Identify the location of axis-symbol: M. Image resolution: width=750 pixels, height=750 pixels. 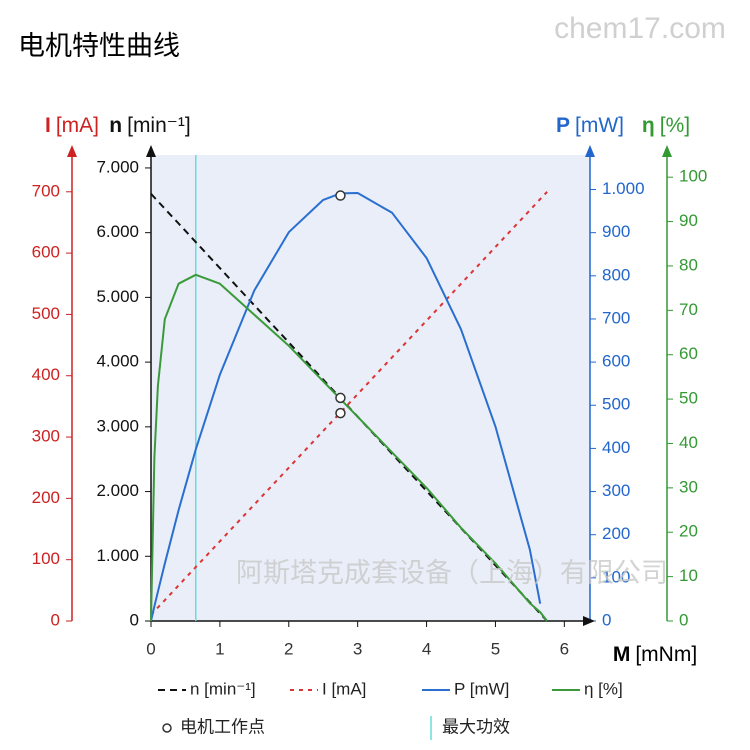
(622, 654).